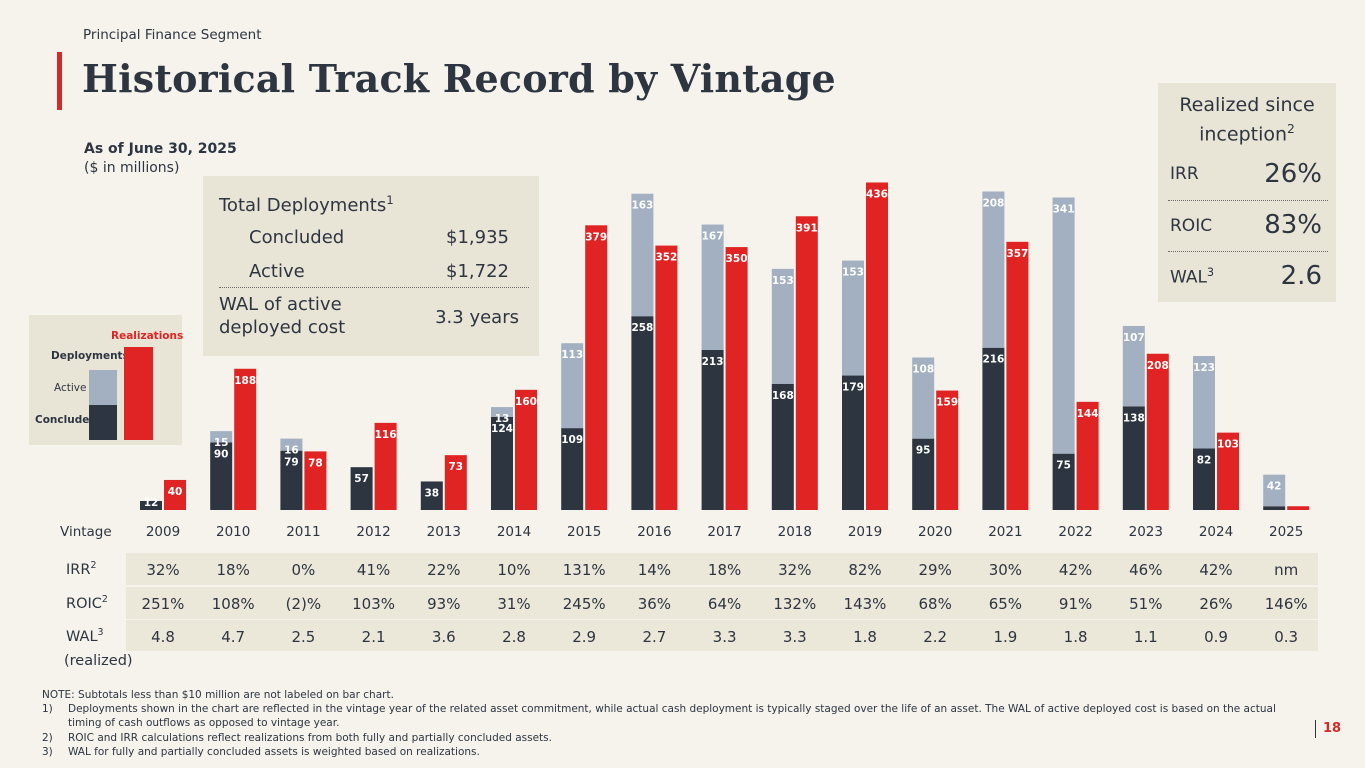 The height and width of the screenshot is (768, 1365). Describe the element at coordinates (132, 168) in the screenshot. I see `units-note: ($ in millions)` at that location.